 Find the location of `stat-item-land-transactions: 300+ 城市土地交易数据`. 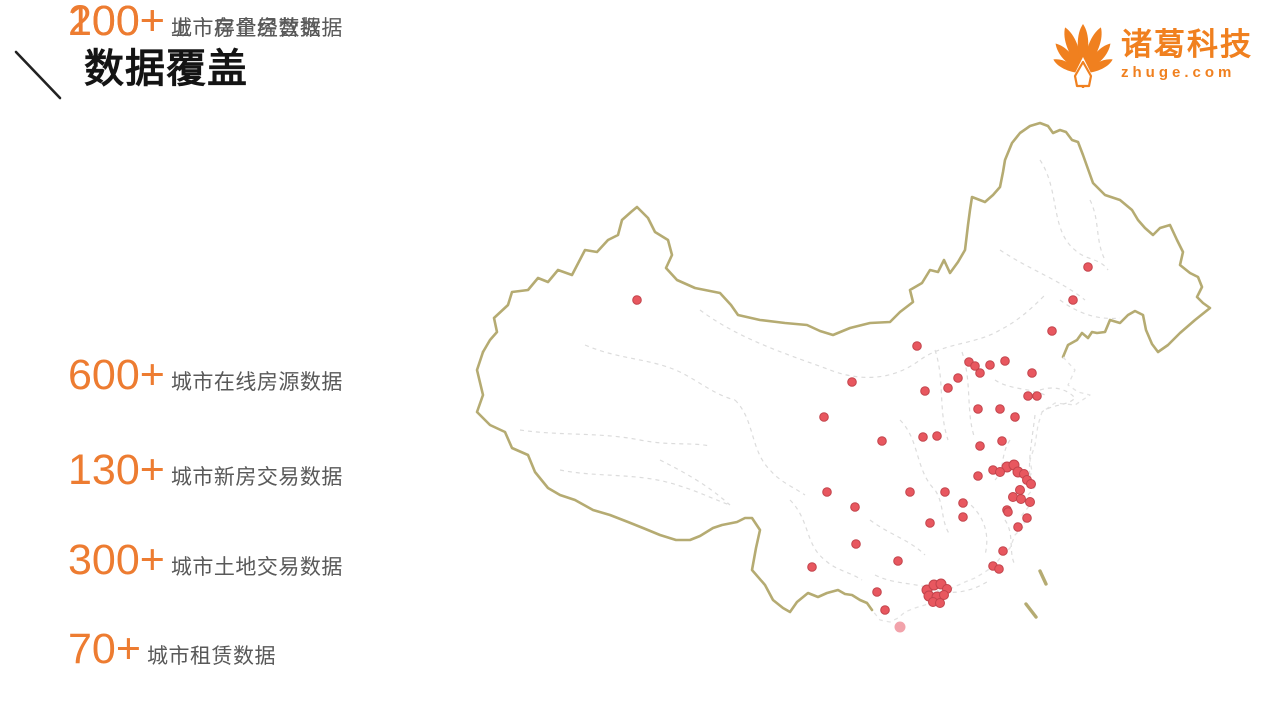

stat-item-land-transactions: 300+ 城市土地交易数据 is located at coordinates (205, 560).